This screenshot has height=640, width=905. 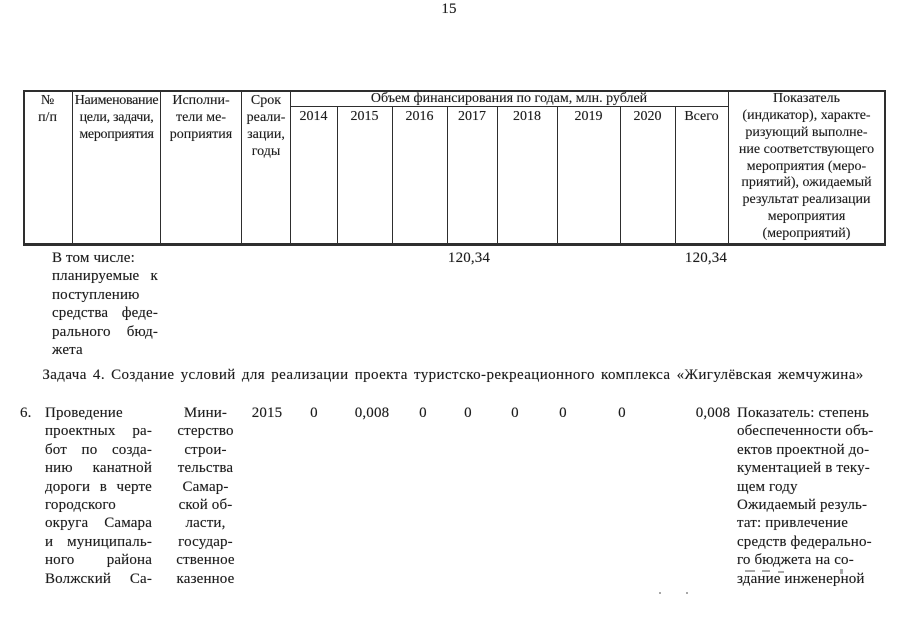 I want to click on row6-number: 6., so click(x=26, y=413).